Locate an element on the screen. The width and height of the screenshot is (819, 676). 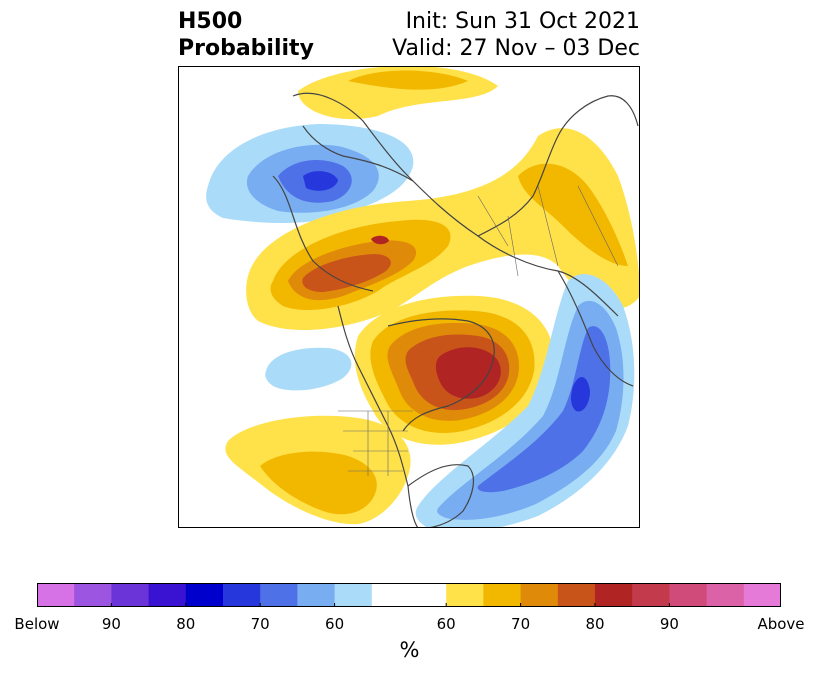
borders is located at coordinates (478, 330).